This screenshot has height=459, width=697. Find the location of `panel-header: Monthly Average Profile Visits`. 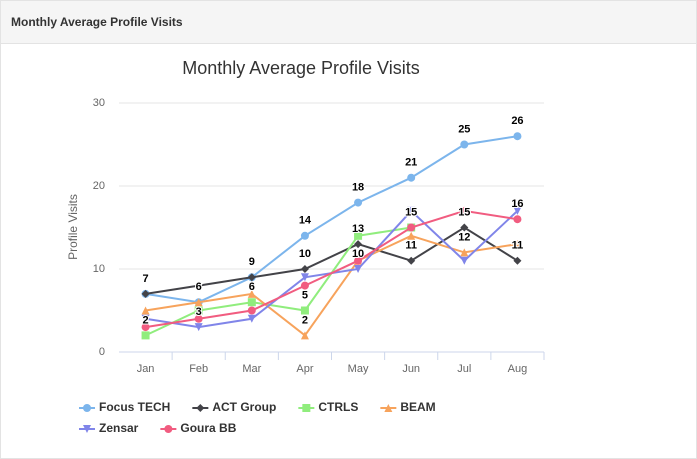

panel-header: Monthly Average Profile Visits is located at coordinates (348, 22).